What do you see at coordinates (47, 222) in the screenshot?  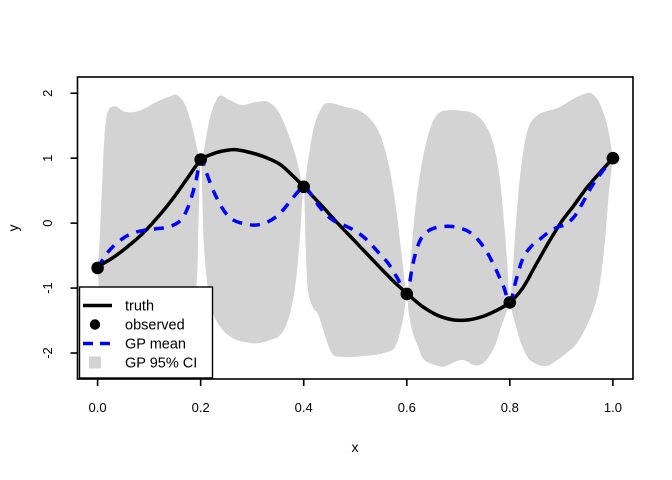 I see `y-tick-label: 0` at bounding box center [47, 222].